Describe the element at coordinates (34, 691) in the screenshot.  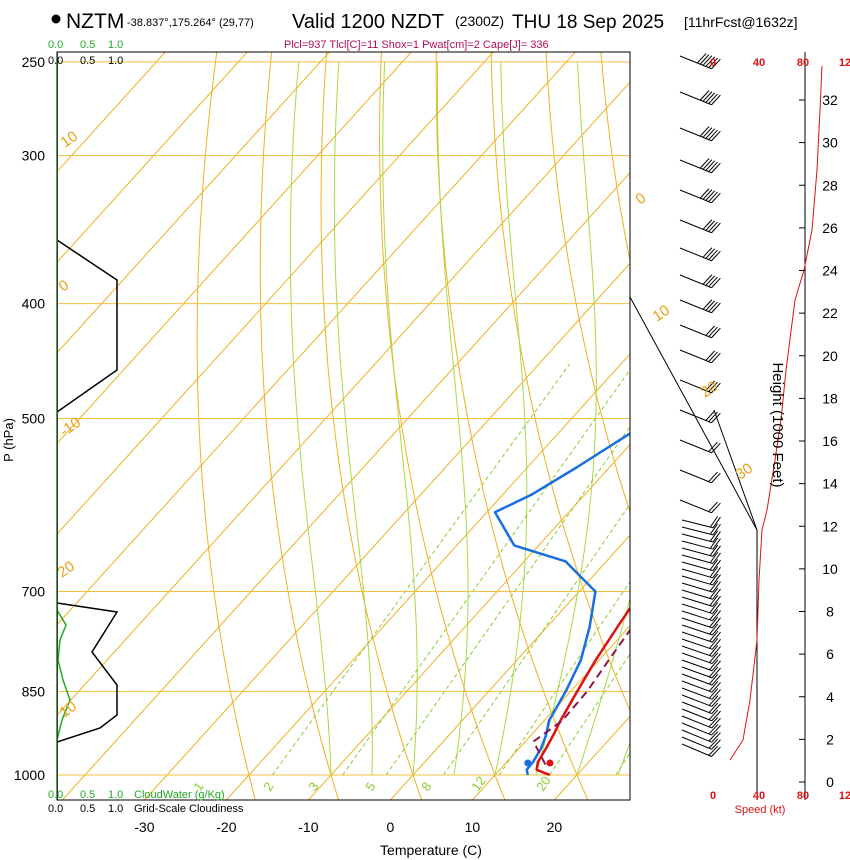
I see `pressure-tick-label: 850` at that location.